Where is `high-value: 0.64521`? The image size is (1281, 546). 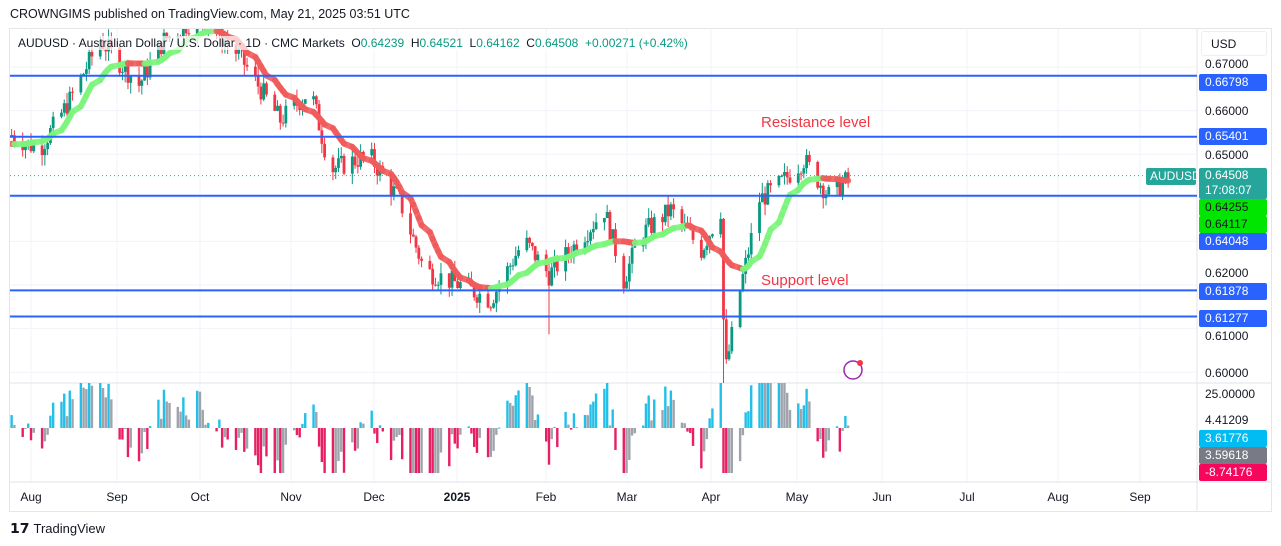
high-value: 0.64521 is located at coordinates (441, 43).